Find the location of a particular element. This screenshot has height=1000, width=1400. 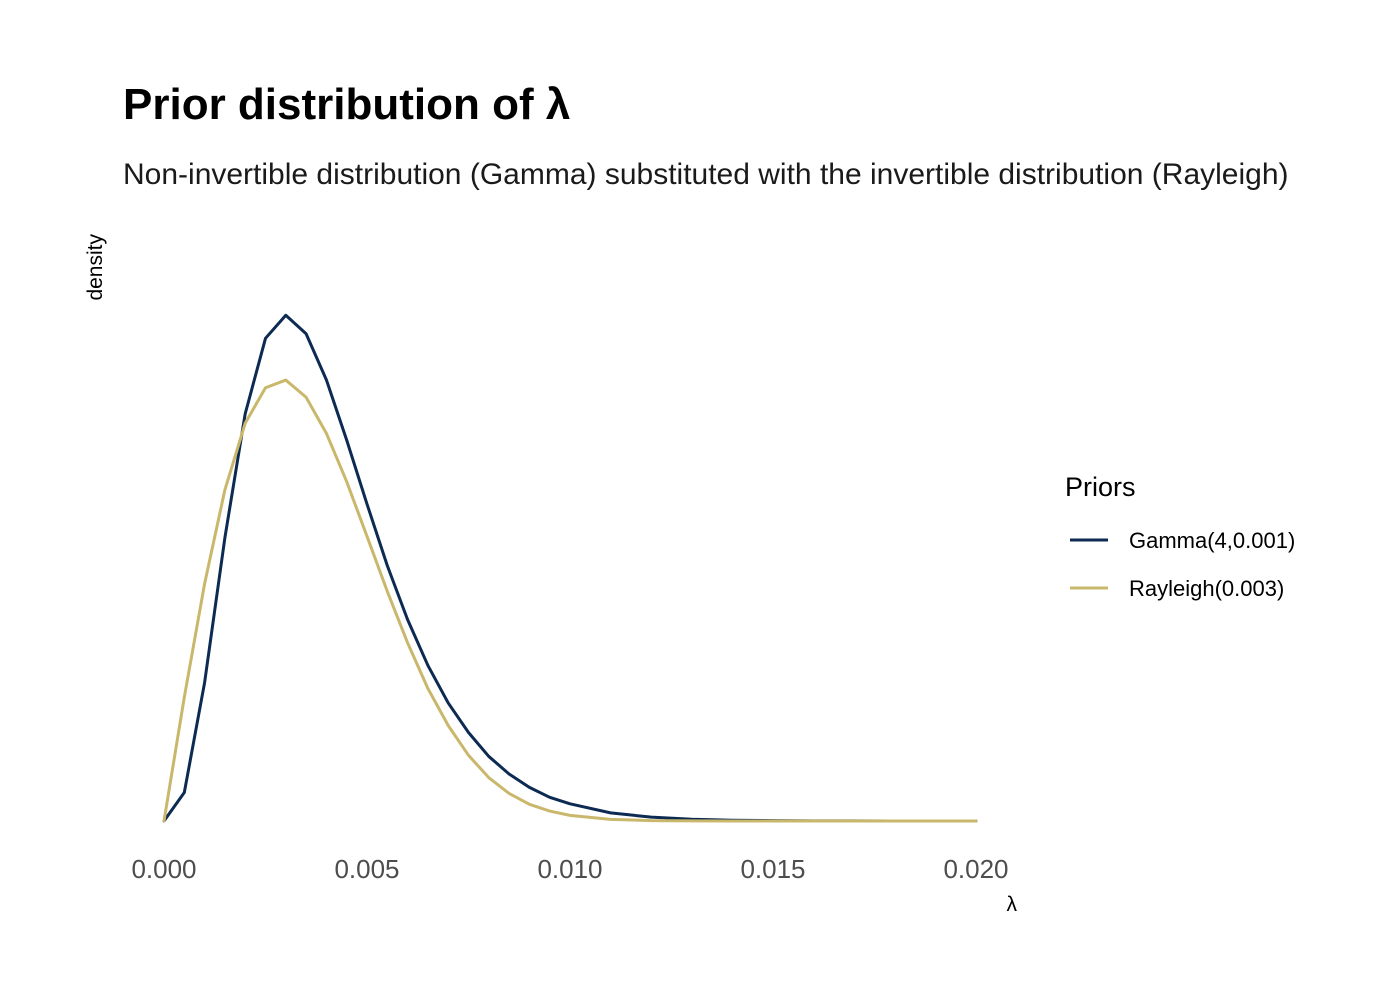

x-axis-label: λ is located at coordinates (1012, 904).